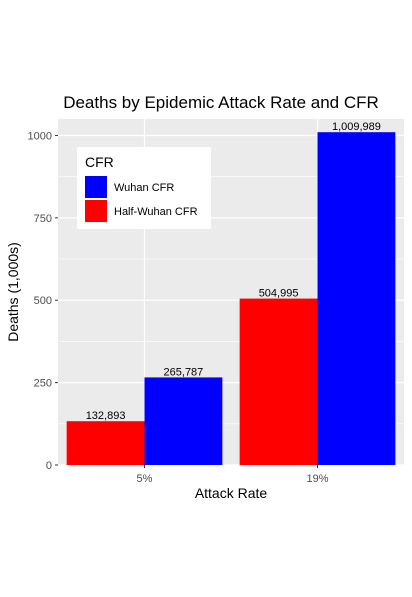 The height and width of the screenshot is (597, 412). I want to click on legend-label: Wuhan CFR, so click(144, 188).